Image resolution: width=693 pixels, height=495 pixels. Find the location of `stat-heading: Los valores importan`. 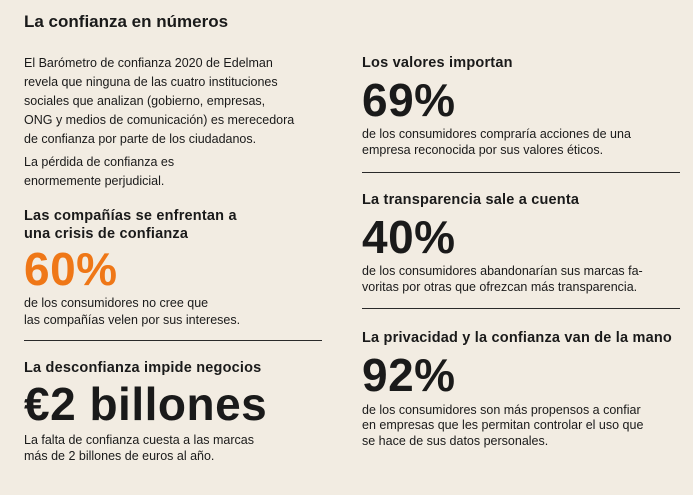

stat-heading: Los valores importan is located at coordinates (437, 63).